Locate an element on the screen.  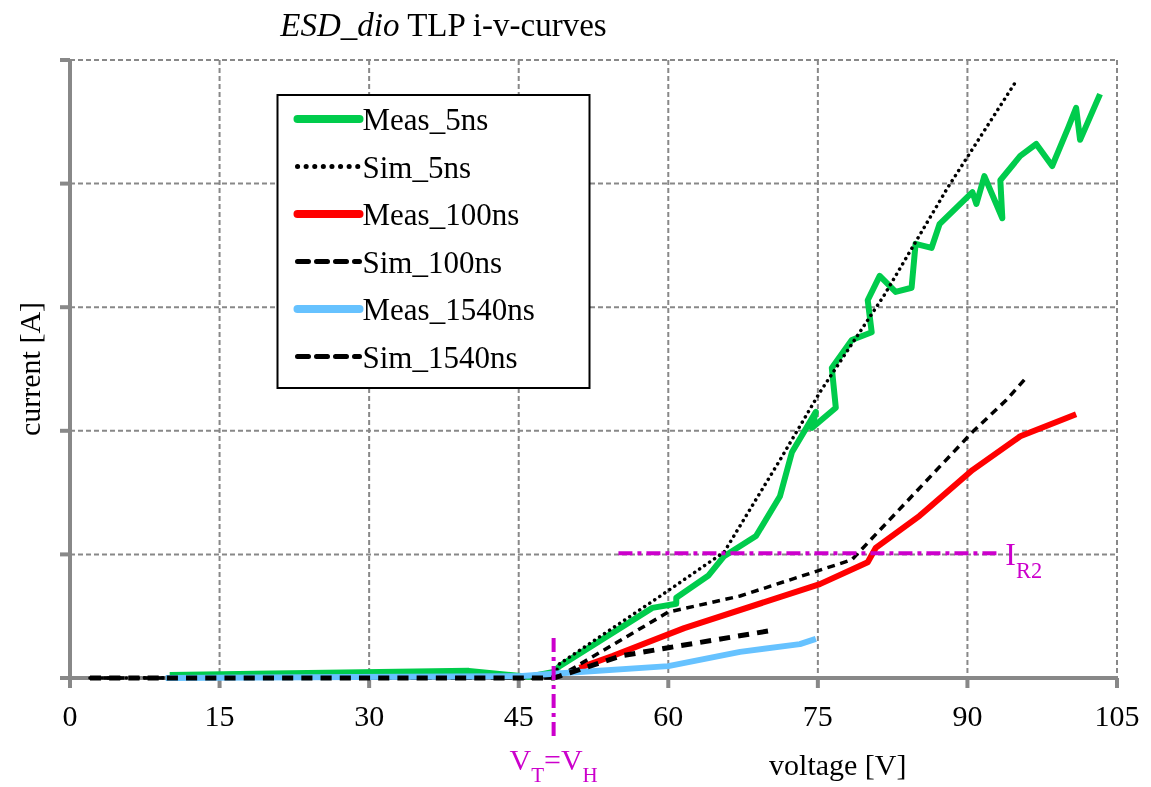
ref-line-label: I$_{R2}$ is located at coordinates (1024, 559).